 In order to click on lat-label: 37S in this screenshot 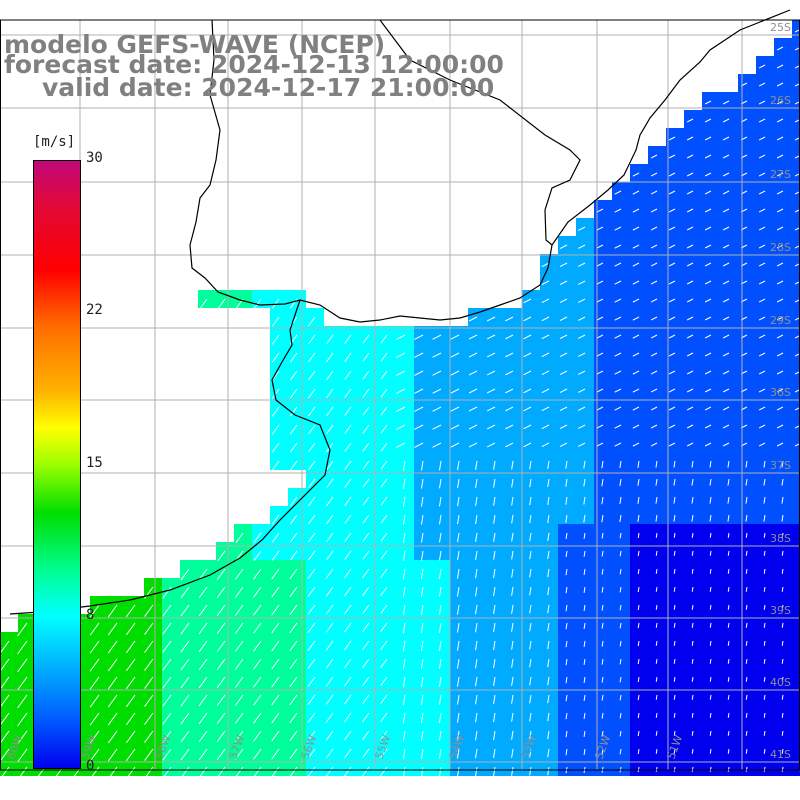, I will do `click(780, 465)`.